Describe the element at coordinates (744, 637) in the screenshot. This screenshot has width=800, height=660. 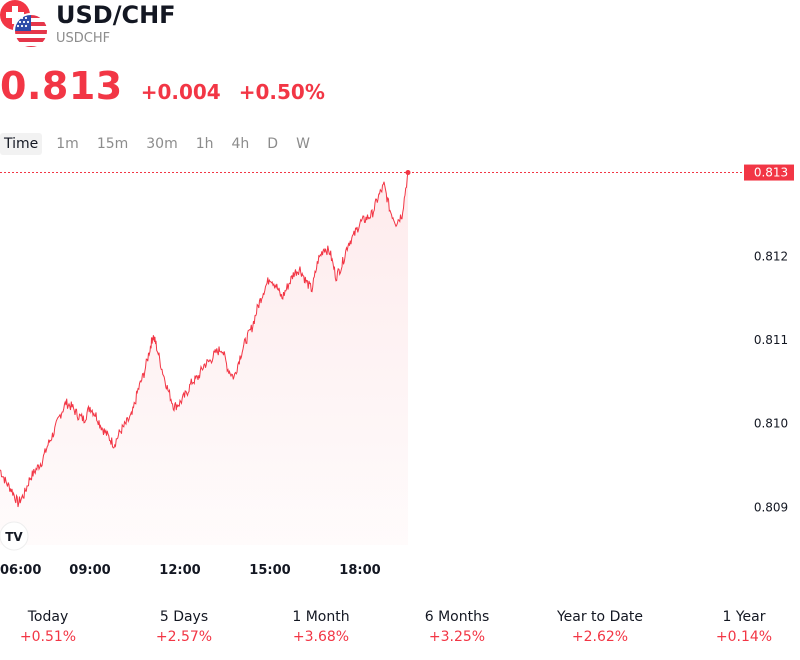
I see `period-value: +0.14%` at that location.